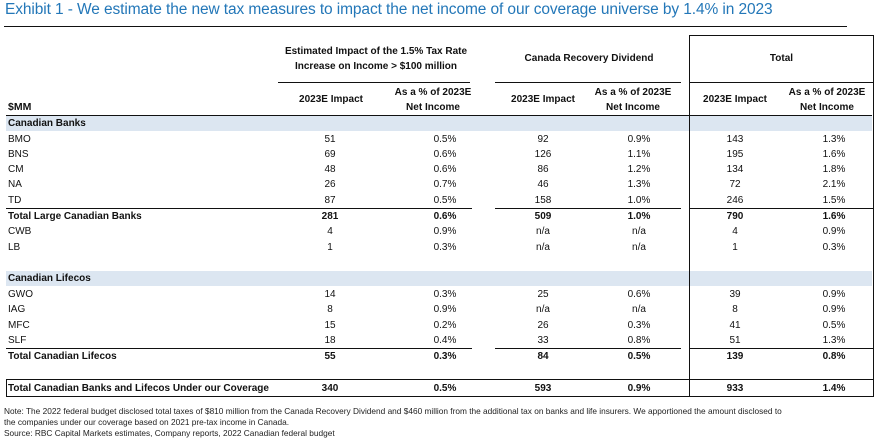  What do you see at coordinates (834, 184) in the screenshot?
I see `total-pct-cell: 2.1%` at bounding box center [834, 184].